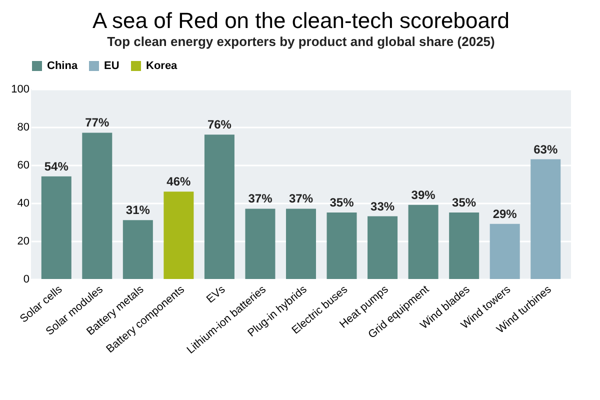  Describe the element at coordinates (20, 90) in the screenshot. I see `y-tick-label: 100` at that location.